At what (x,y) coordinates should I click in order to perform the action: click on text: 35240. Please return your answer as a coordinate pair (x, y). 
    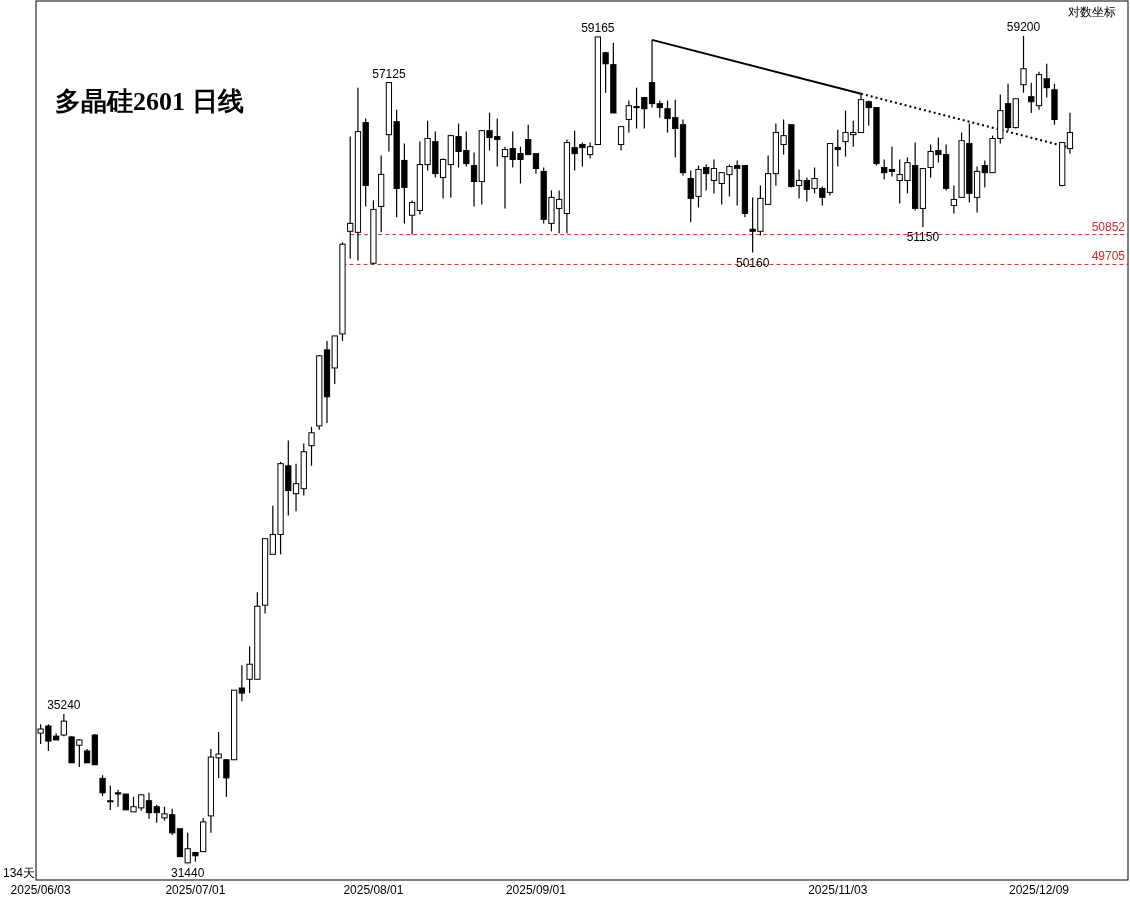
    Looking at the image, I should click on (64, 705).